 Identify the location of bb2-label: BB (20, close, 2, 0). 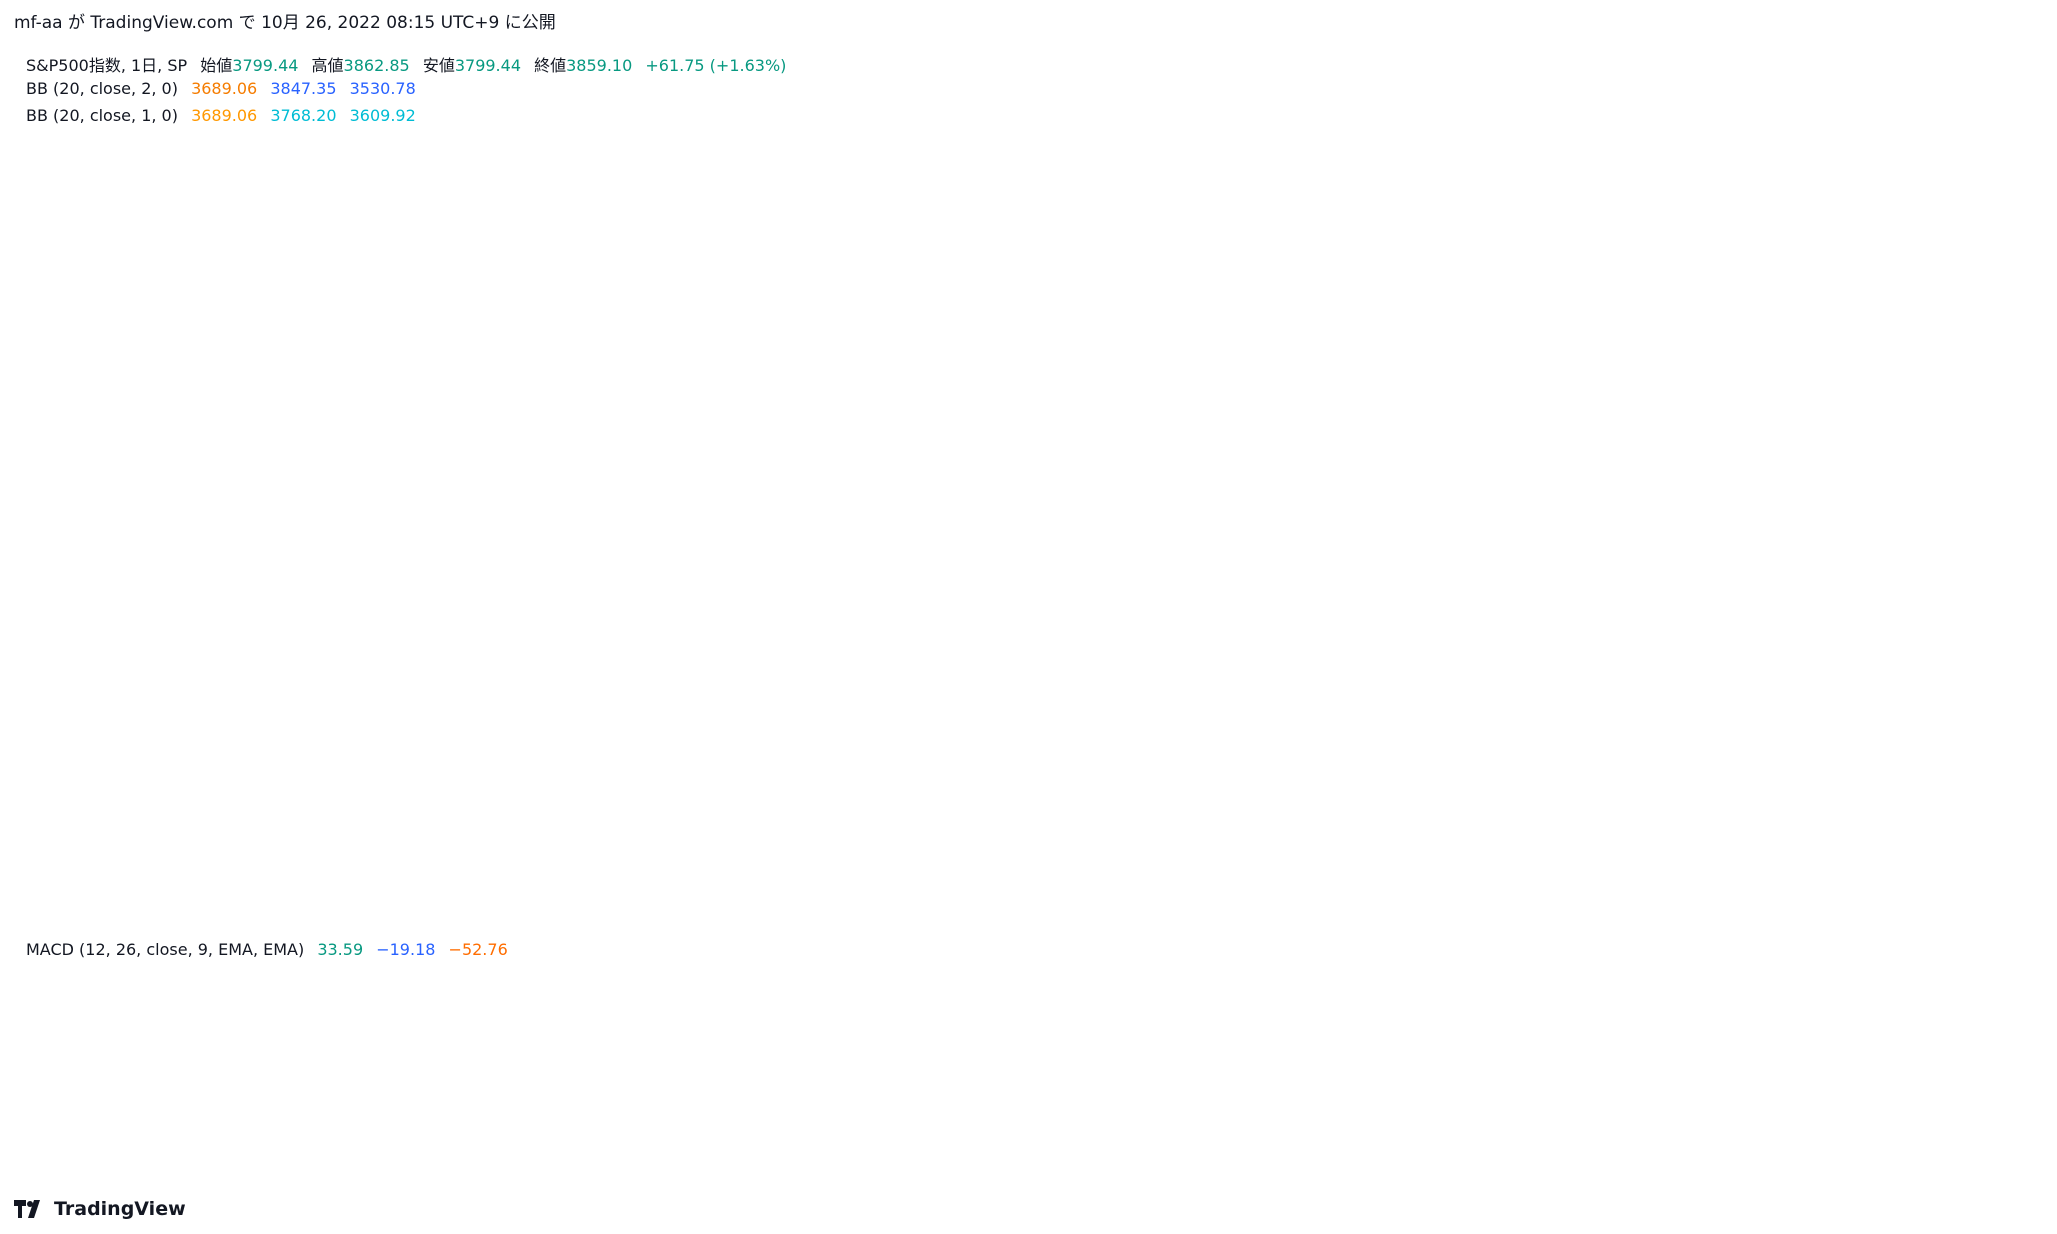
(102, 88).